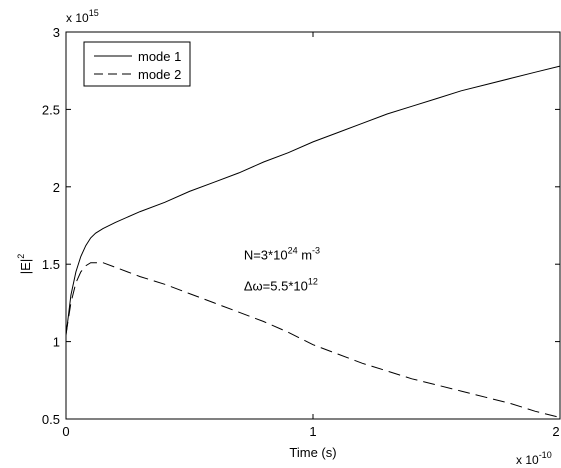  Describe the element at coordinates (312, 452) in the screenshot. I see `x-axis-label: Time (s)` at that location.